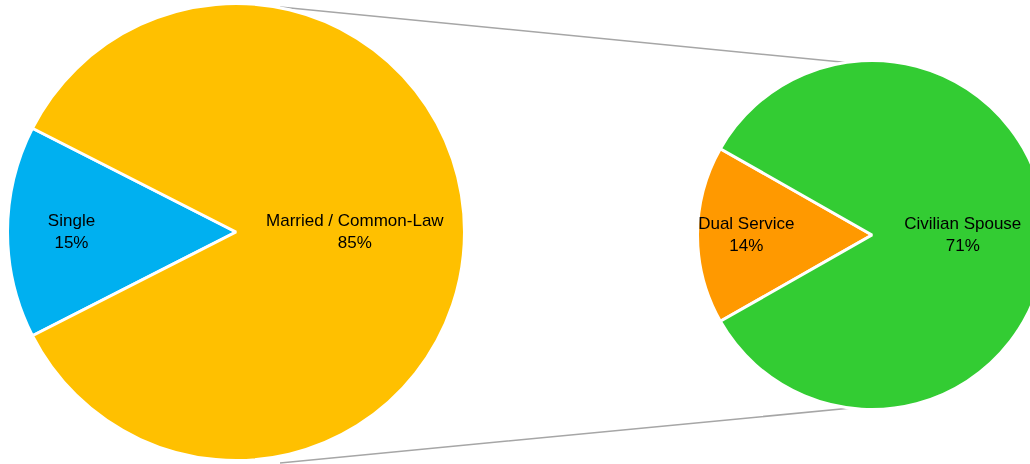 The image size is (1030, 464). I want to click on data-label: 14%, so click(746, 245).